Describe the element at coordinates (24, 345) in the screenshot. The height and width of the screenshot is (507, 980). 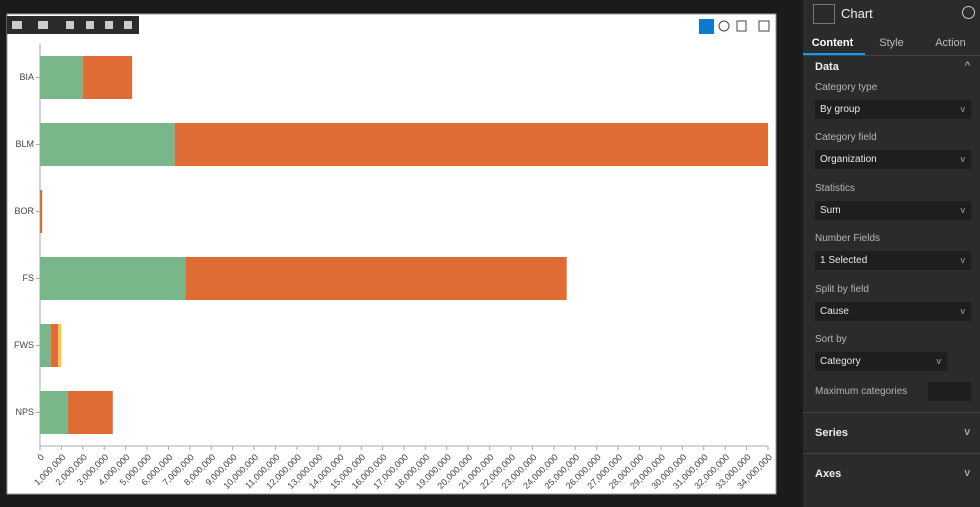
I see `y-tick-label: FWS` at that location.